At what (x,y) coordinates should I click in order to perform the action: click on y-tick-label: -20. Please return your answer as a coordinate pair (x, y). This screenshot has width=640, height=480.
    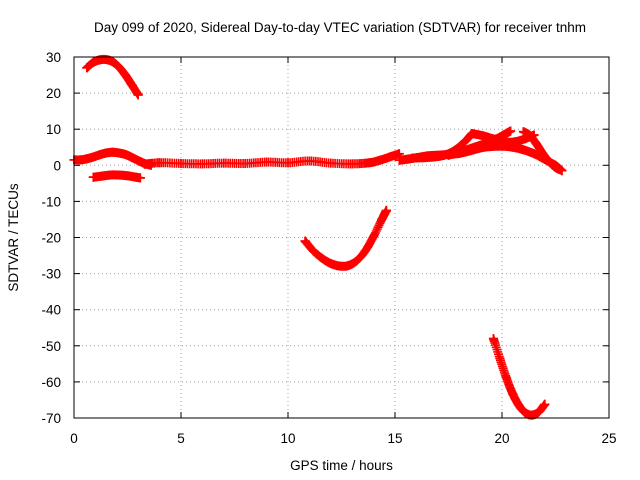
    Looking at the image, I should click on (51, 238).